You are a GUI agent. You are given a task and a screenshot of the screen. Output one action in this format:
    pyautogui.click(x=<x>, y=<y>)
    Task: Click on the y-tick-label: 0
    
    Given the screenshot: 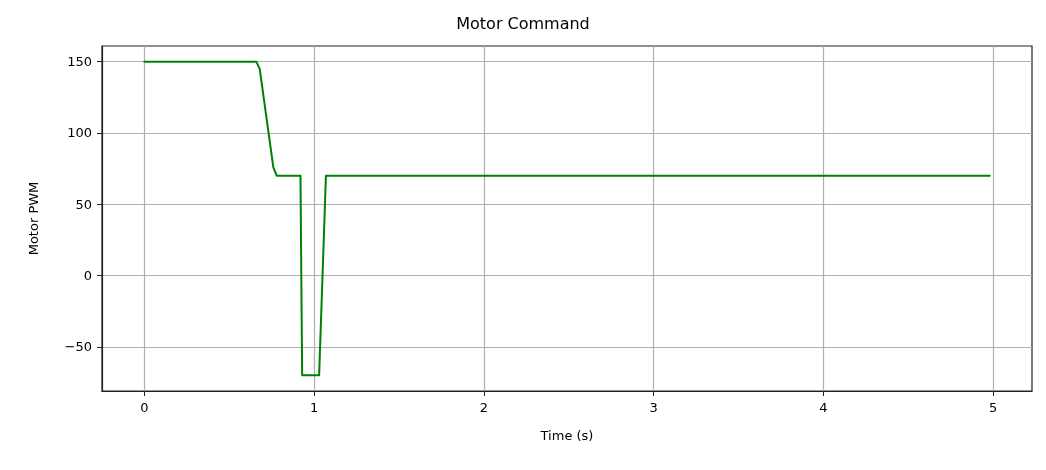 What is the action you would take?
    pyautogui.click(x=87, y=276)
    